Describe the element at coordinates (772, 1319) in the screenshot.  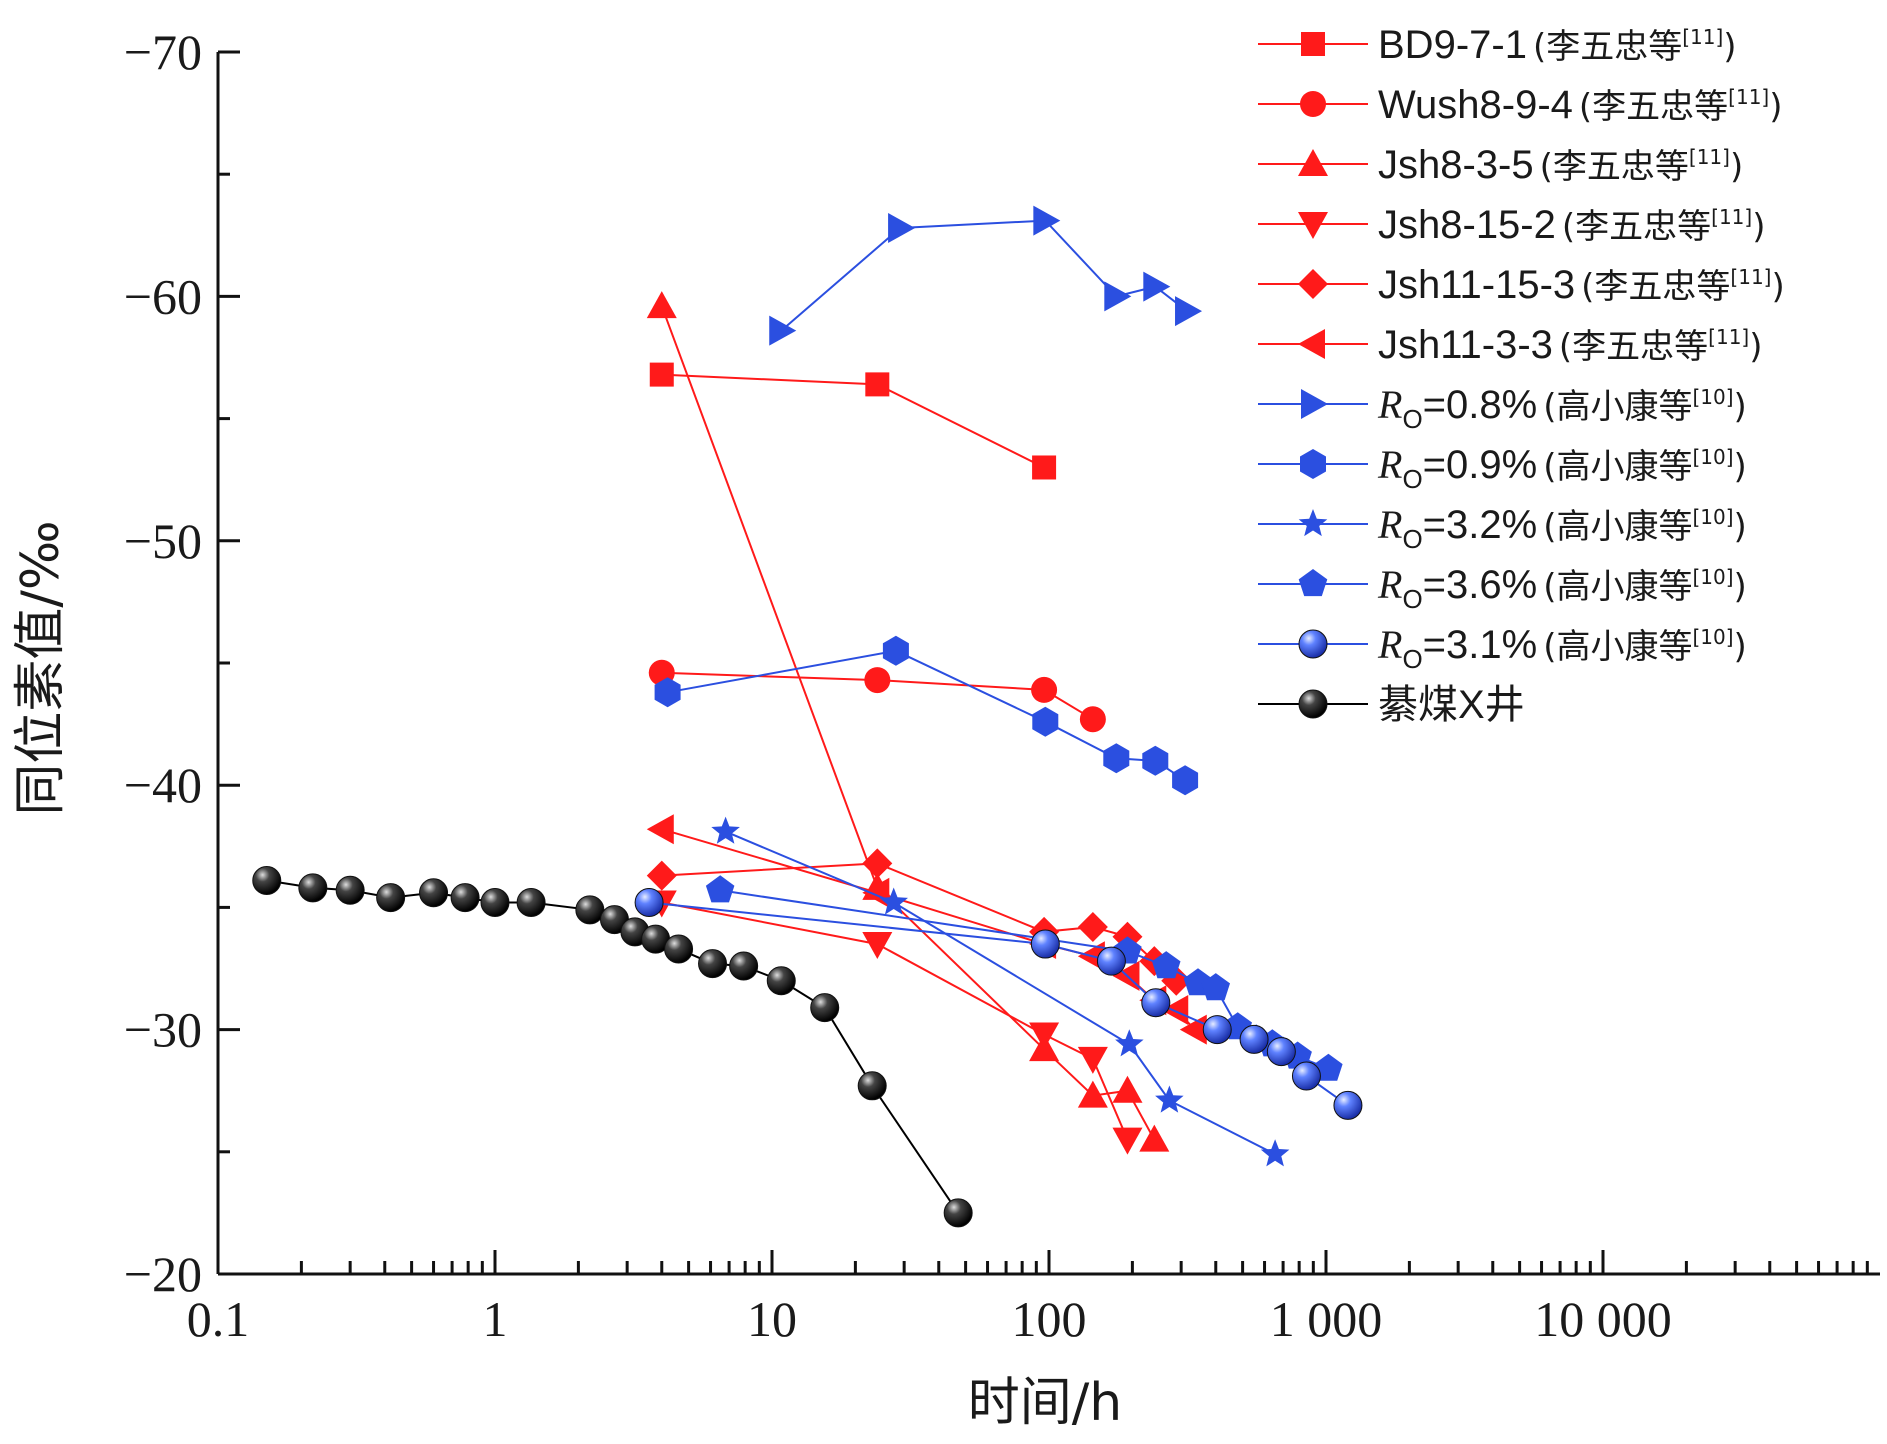
I see `x-tick-label: 10` at that location.